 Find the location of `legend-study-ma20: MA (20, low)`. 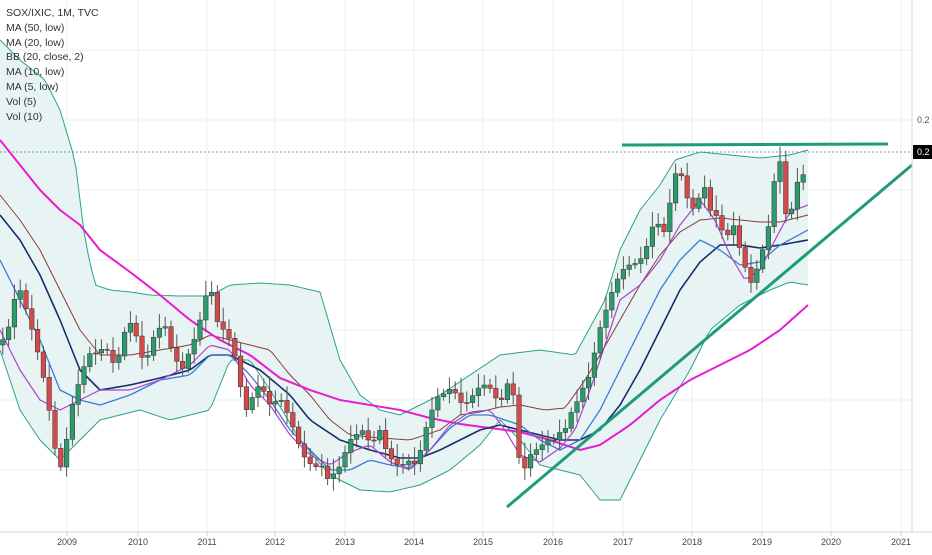

legend-study-ma20: MA (20, low) is located at coordinates (35, 42).